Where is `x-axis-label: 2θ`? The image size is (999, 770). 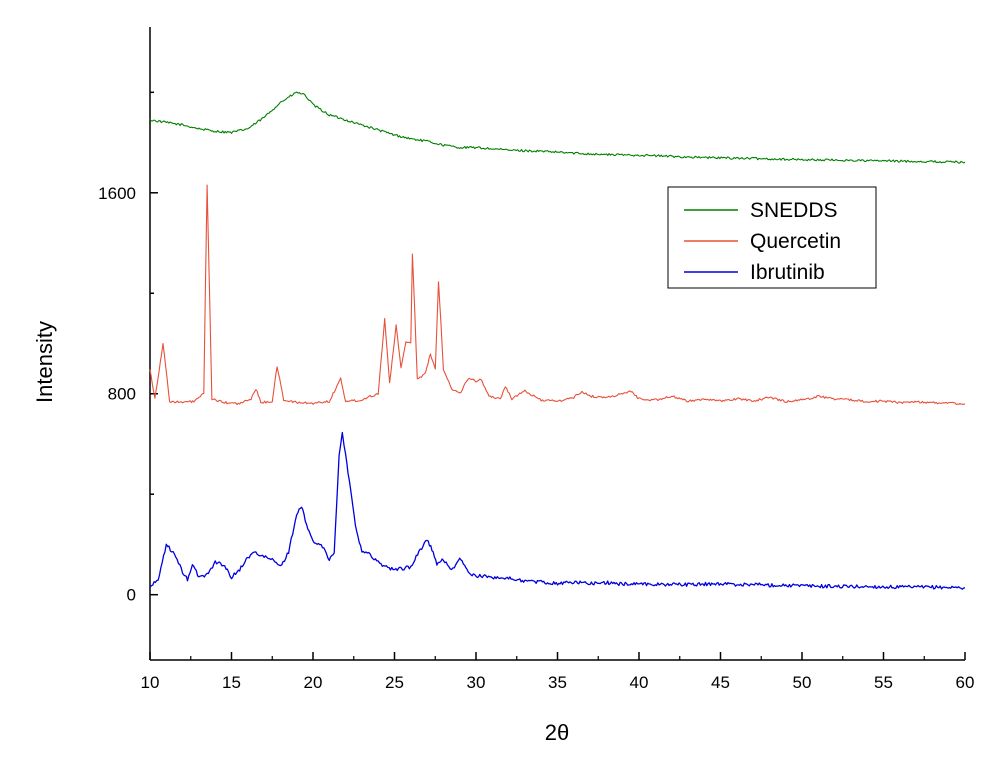 x-axis-label: 2θ is located at coordinates (557, 732).